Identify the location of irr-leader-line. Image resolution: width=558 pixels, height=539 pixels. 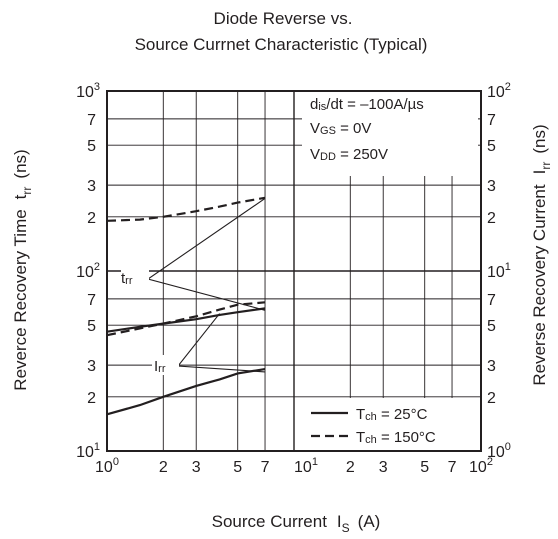
(221, 343).